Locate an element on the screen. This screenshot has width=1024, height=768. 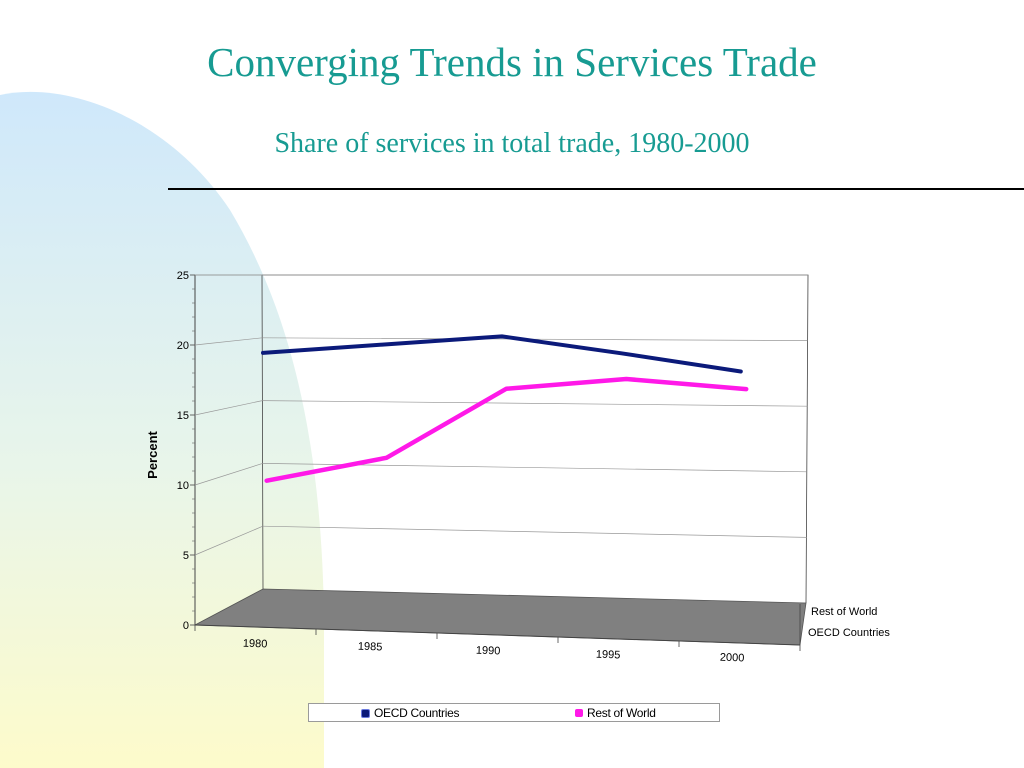
chart-legend: OECD Countries Rest of World is located at coordinates (514, 712).